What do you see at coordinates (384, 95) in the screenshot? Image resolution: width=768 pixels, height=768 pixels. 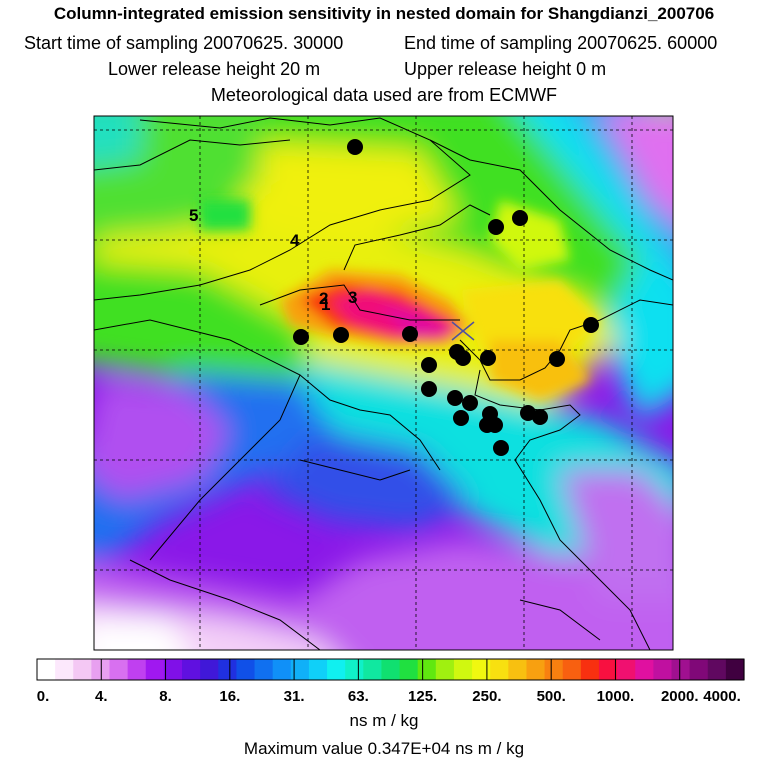 I see `met-data-label: Meteorological data used are from ECMWF` at bounding box center [384, 95].